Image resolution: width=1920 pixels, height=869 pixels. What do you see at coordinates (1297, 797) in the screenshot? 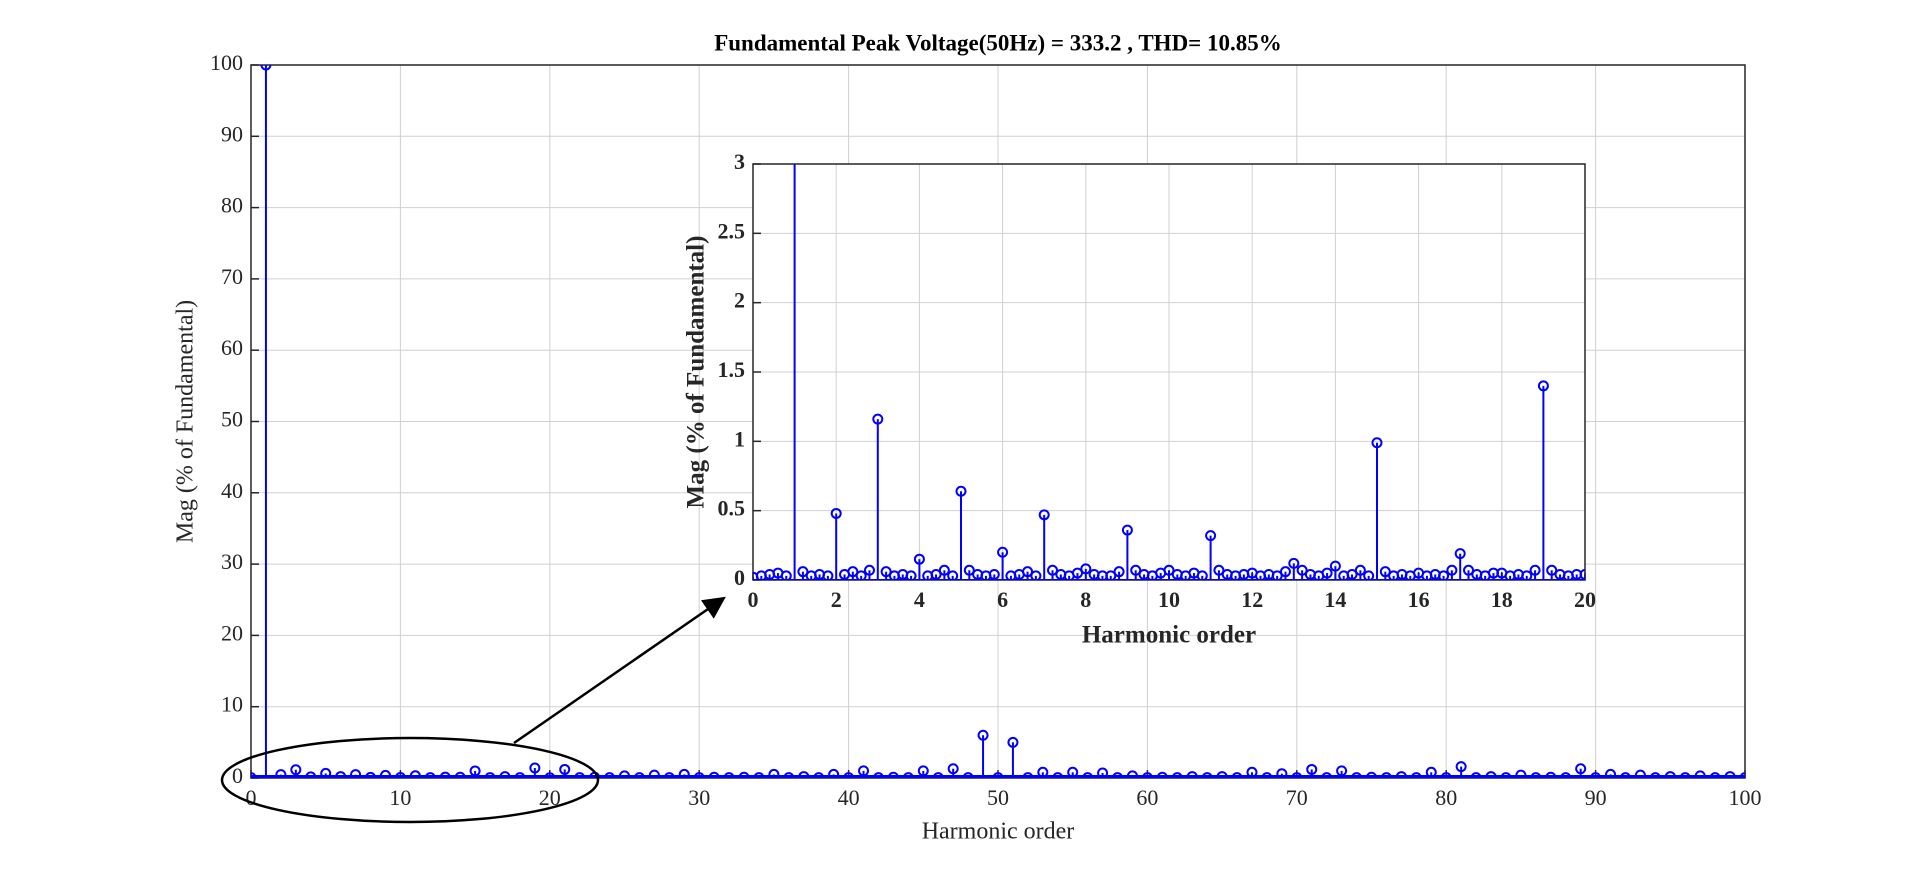
I see `x-tick-label: 70` at bounding box center [1297, 797].